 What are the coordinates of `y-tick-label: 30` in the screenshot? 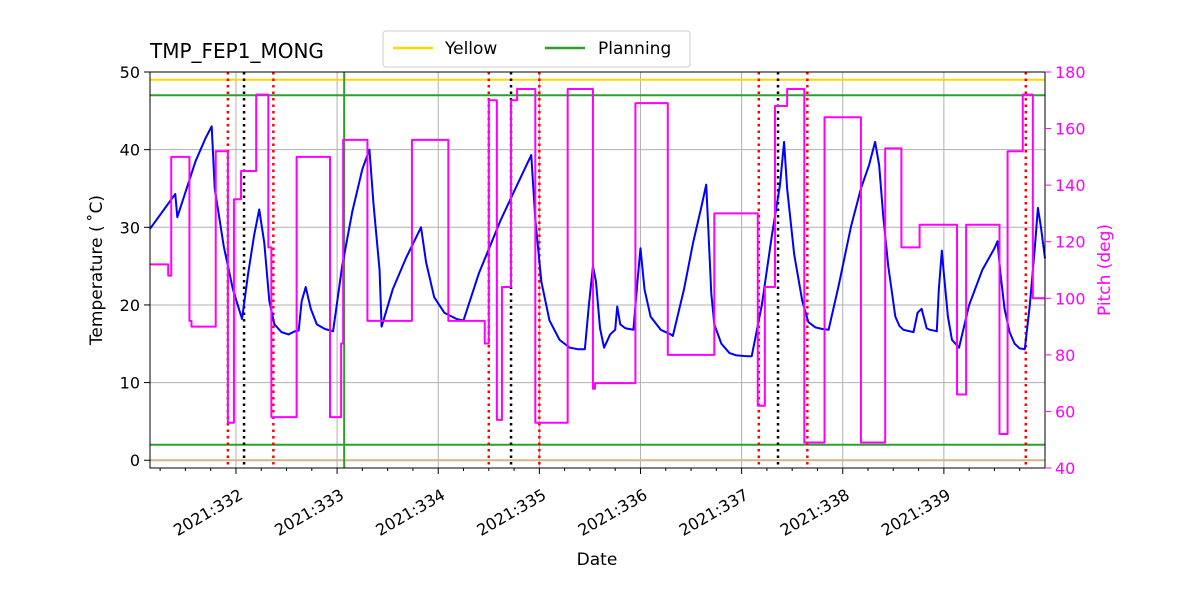 It's located at (130, 227).